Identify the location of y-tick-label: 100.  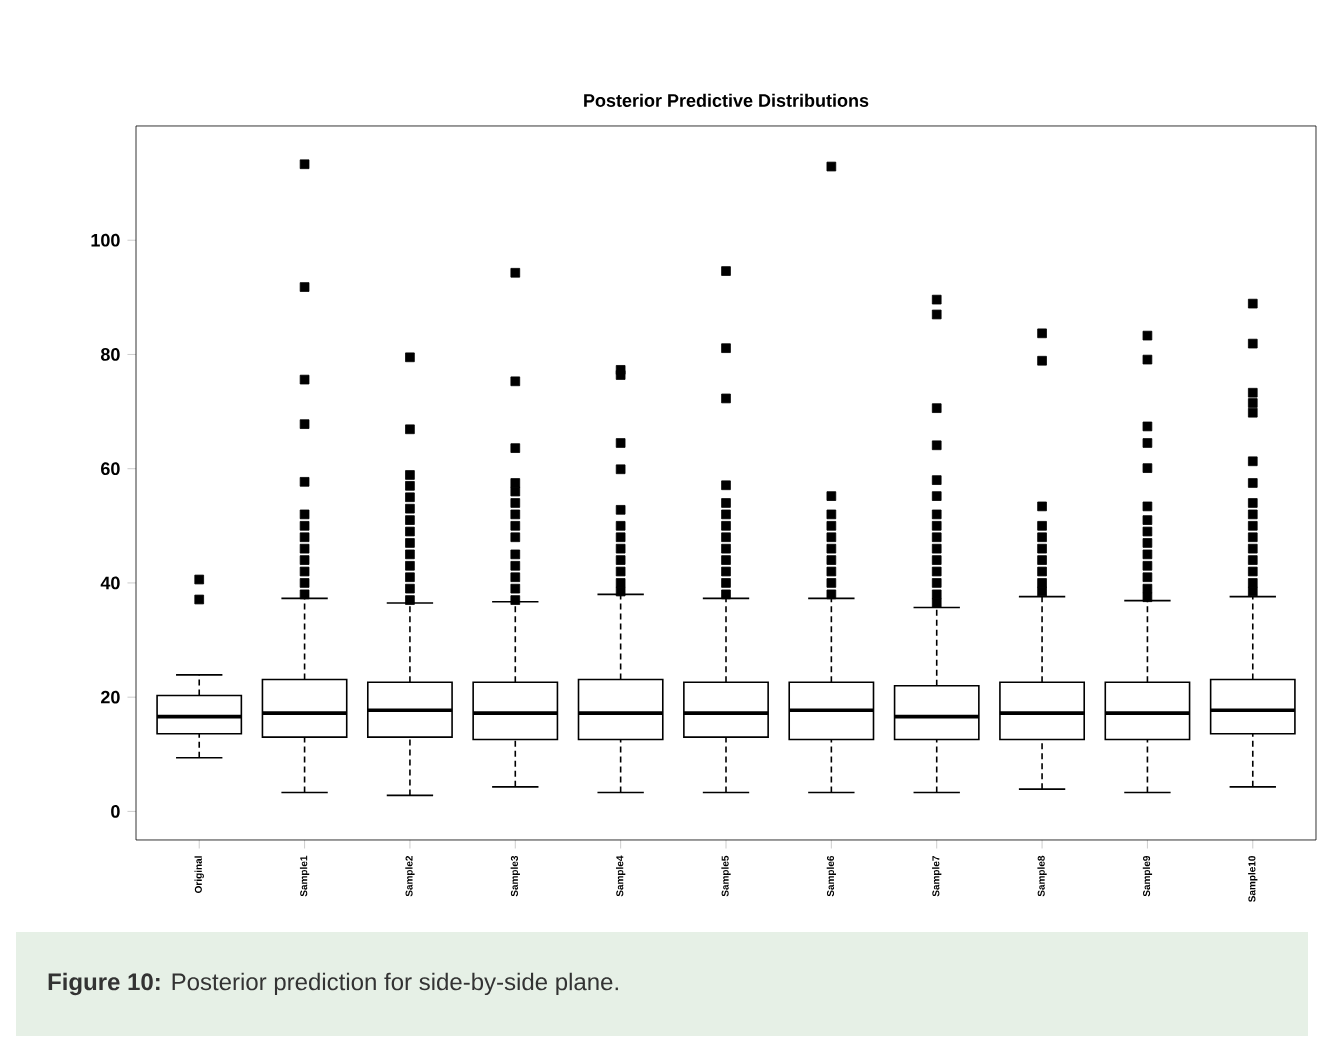
(105, 240).